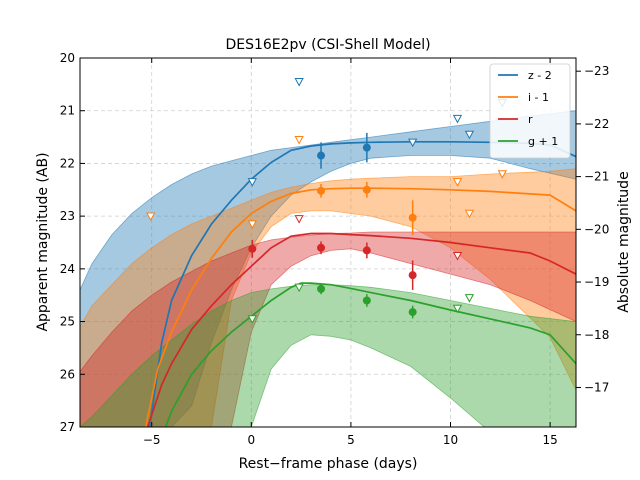  I want to click on y-right-tick-label: −22, so click(596, 124).